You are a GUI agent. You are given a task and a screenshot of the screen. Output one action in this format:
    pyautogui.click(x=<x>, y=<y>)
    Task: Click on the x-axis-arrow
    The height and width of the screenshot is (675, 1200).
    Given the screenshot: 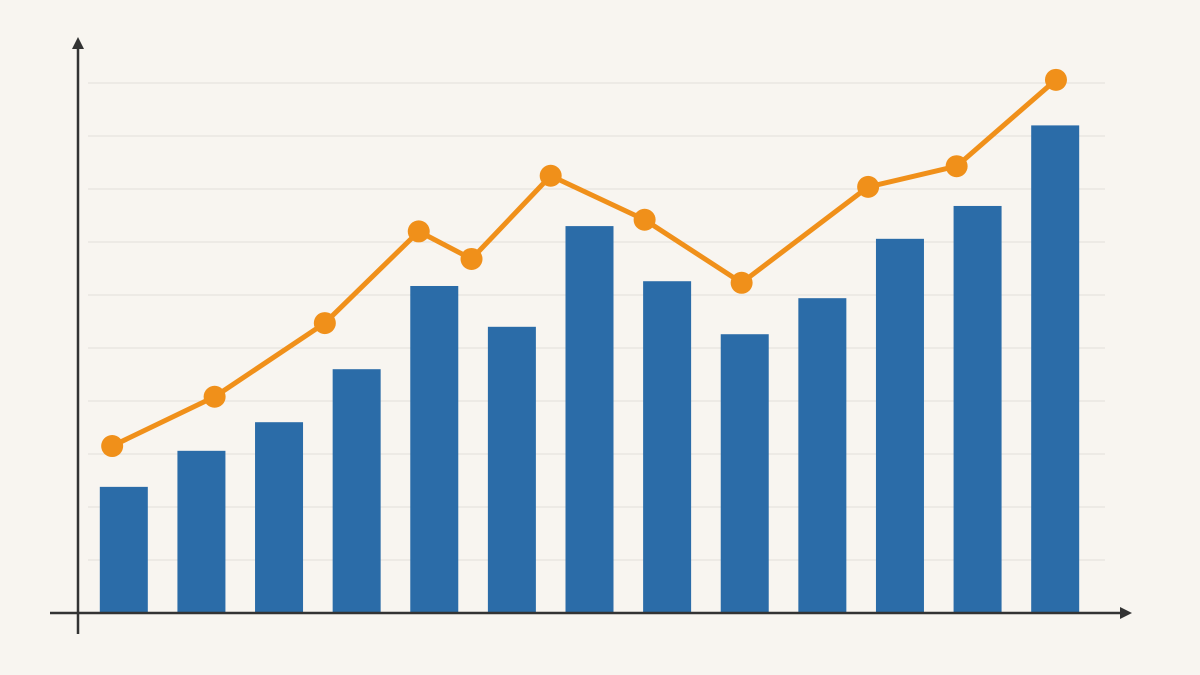 What is the action you would take?
    pyautogui.click(x=1126, y=613)
    